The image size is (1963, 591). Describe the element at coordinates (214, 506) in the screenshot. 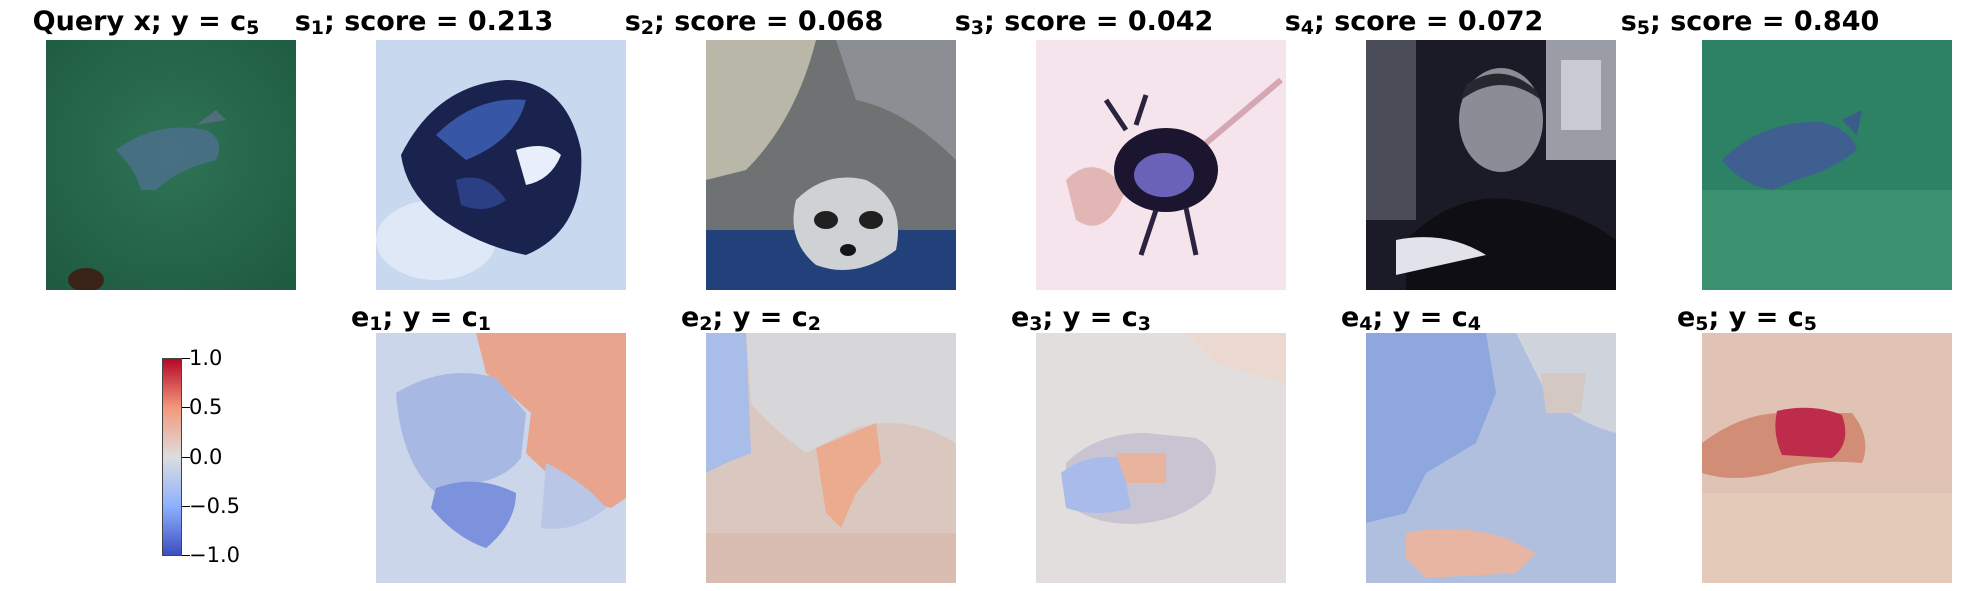

I see `colorbar-tick-label: −0.5` at that location.